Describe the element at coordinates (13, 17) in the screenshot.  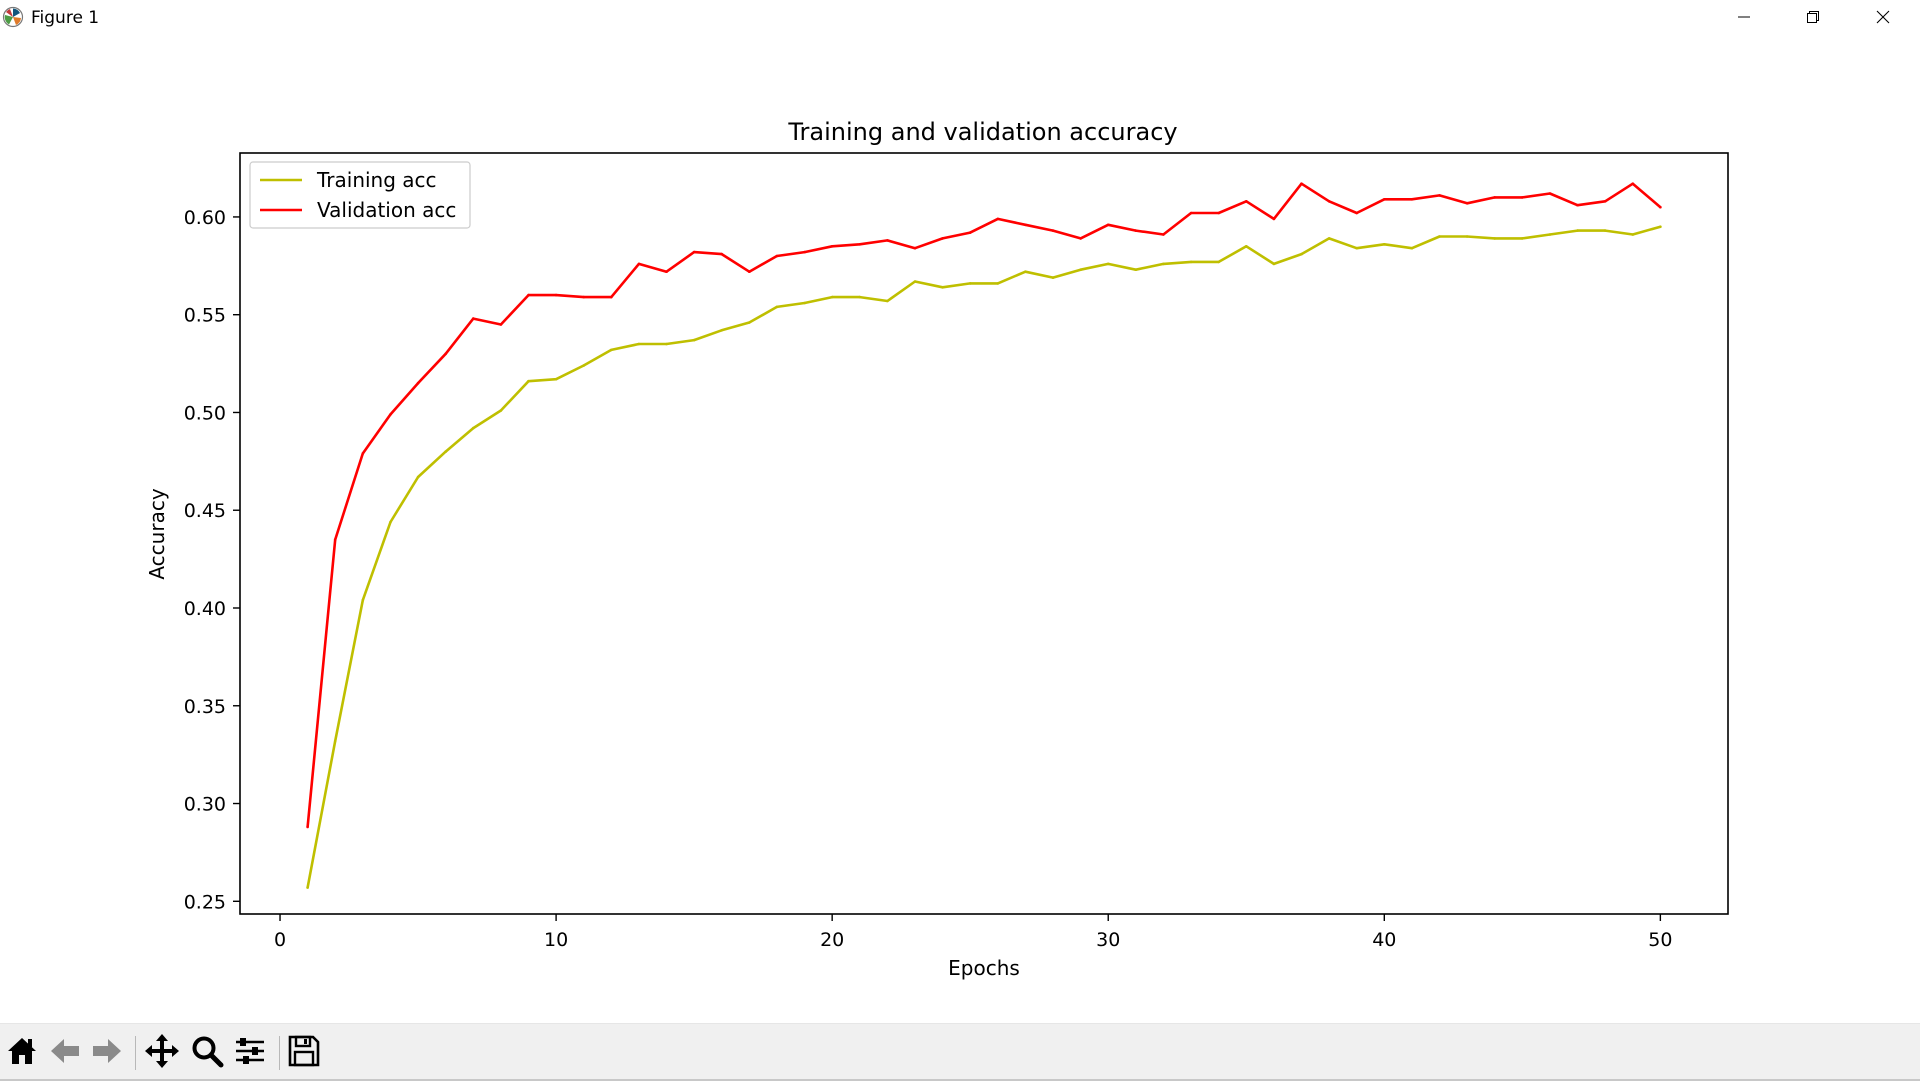
I see `matplotlib-logo-icon` at that location.